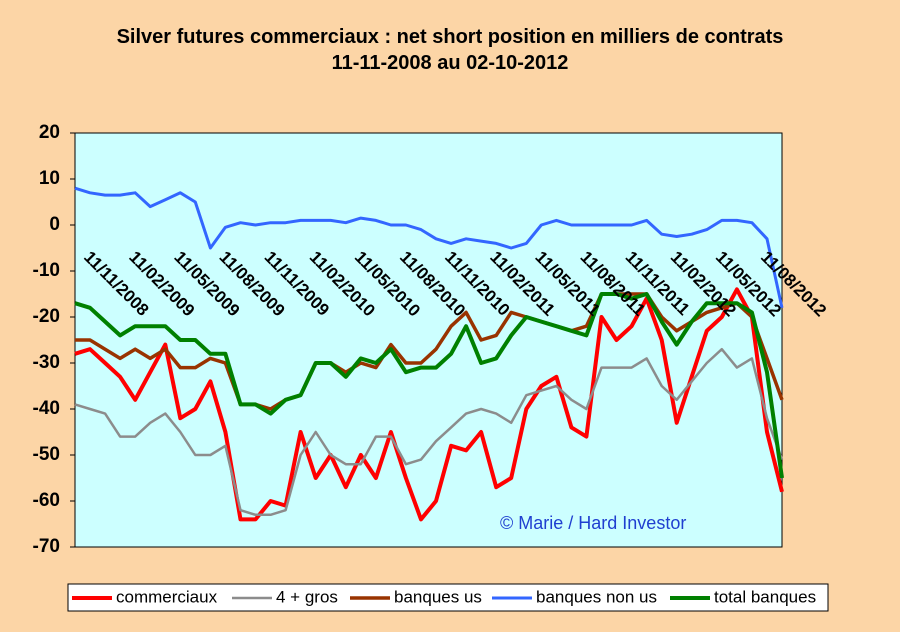 The height and width of the screenshot is (632, 900). Describe the element at coordinates (450, 63) in the screenshot. I see `chart-subtitle: 11-11-2008 au 02-10-2012` at that location.